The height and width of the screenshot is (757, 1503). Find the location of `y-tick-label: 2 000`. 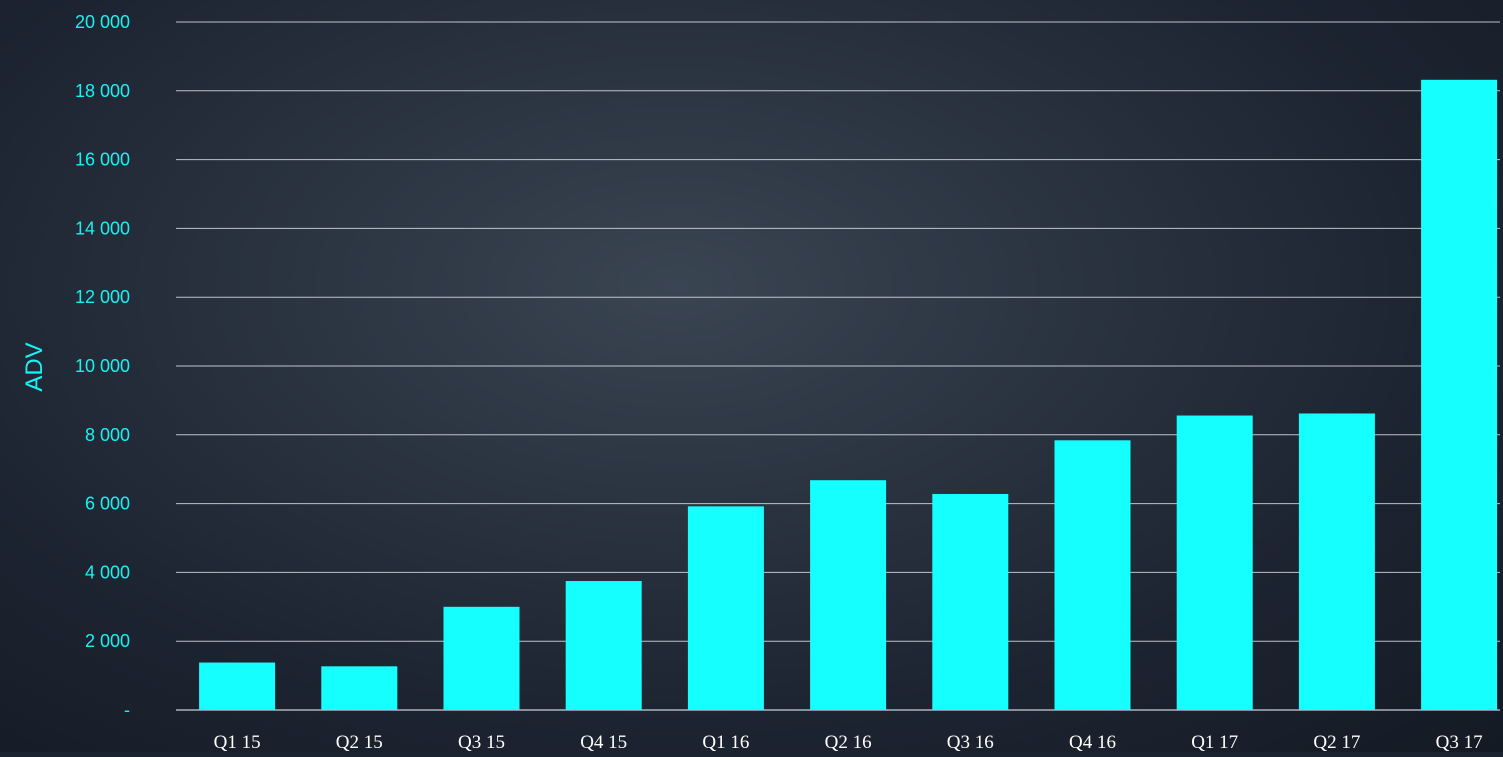

y-tick-label: 2 000 is located at coordinates (107, 641).